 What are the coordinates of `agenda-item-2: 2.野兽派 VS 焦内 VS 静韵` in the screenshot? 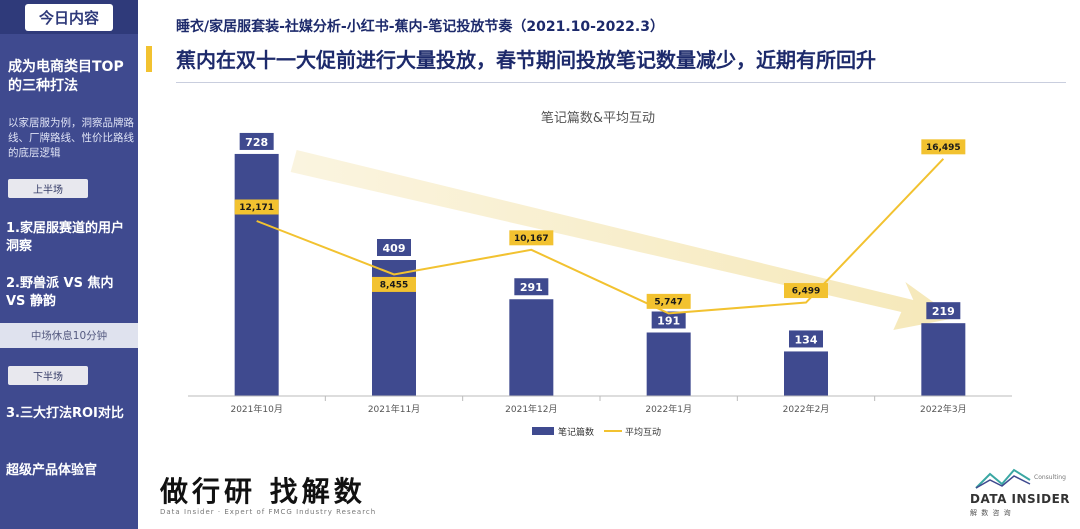 It's located at (60, 292).